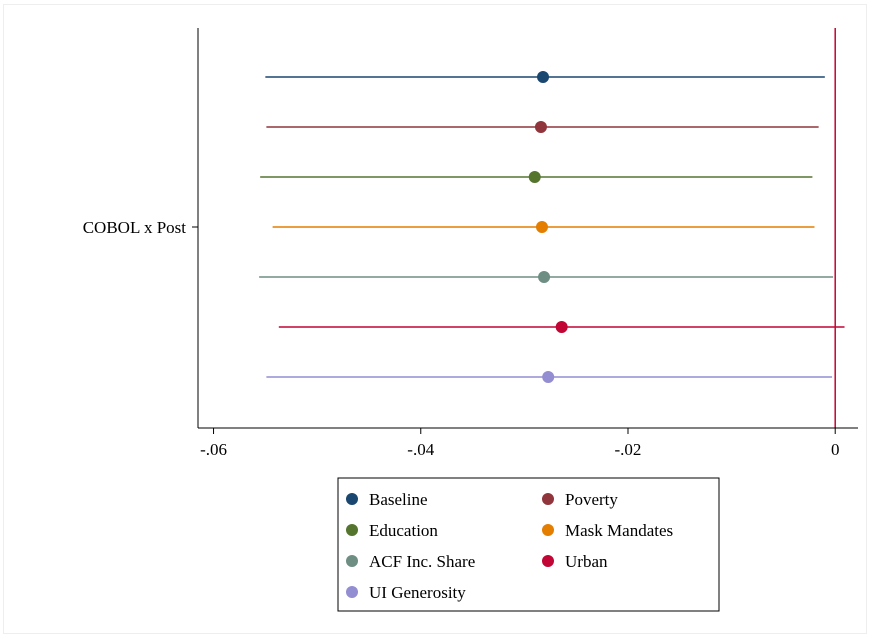 This screenshot has width=870, height=637. I want to click on legend-marker-ui-generosity, so click(352, 592).